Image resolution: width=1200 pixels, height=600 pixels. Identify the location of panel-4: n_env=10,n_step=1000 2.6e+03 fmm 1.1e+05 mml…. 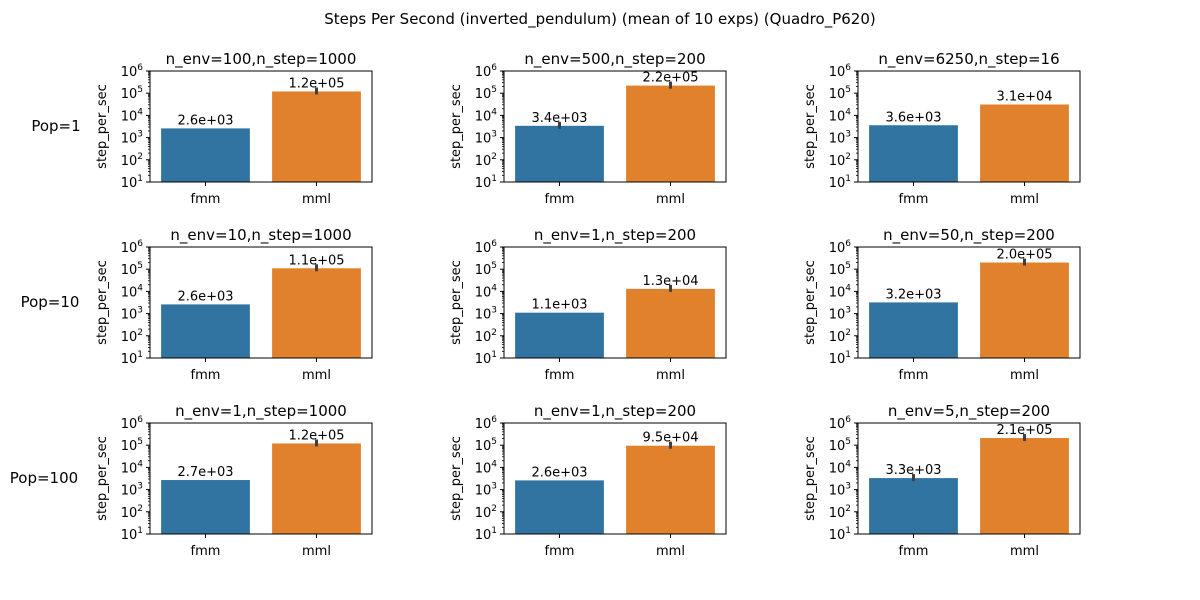
(234, 304).